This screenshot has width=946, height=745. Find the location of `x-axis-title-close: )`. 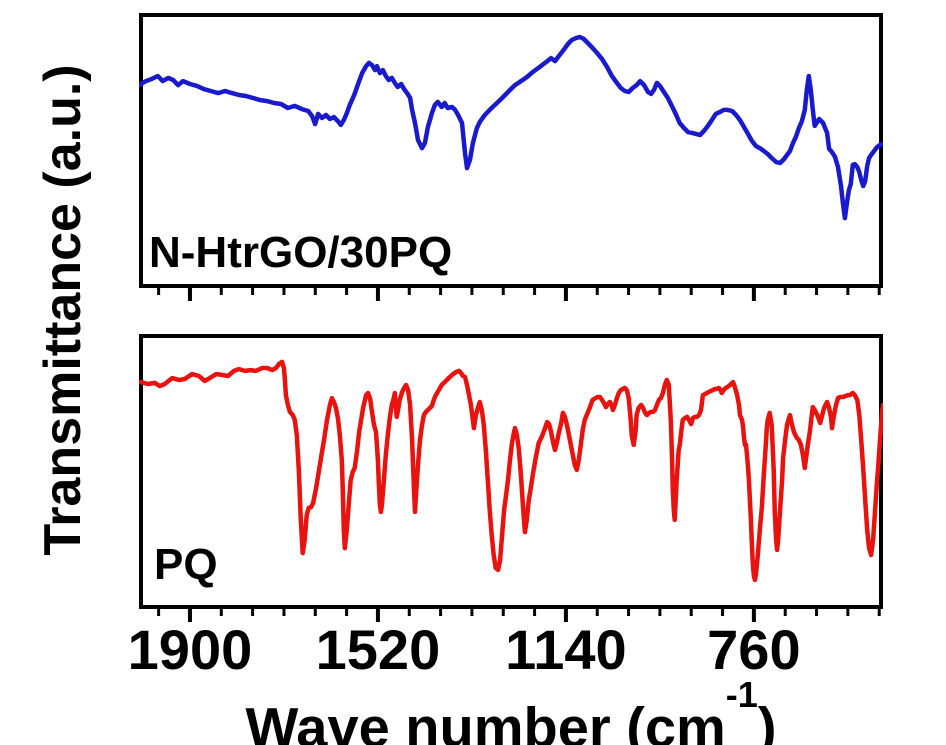

x-axis-title-close: ) is located at coordinates (767, 720).